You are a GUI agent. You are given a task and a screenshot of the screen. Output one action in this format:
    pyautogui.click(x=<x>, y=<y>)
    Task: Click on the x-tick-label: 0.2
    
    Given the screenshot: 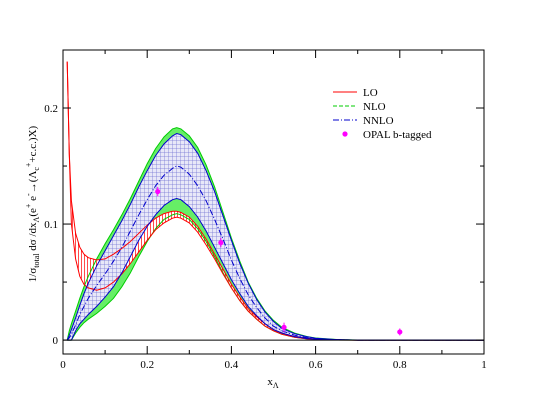 What is the action you would take?
    pyautogui.click(x=147, y=365)
    